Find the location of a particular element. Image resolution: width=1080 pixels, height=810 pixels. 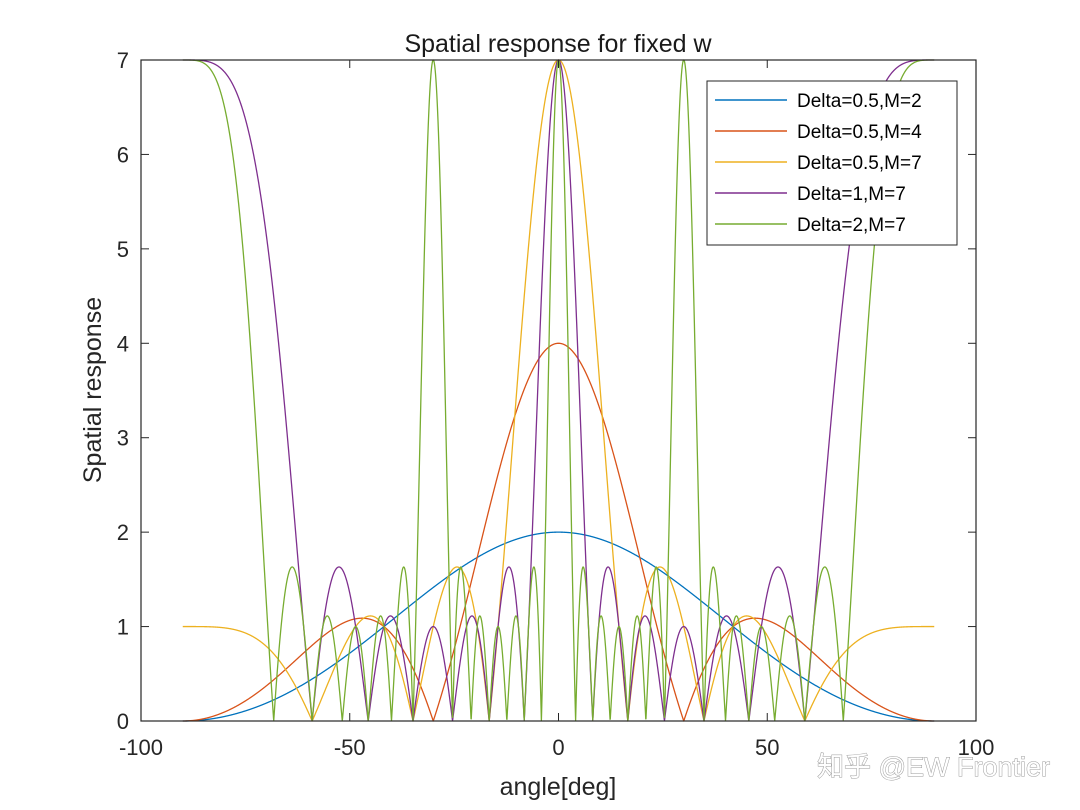

x-axis-title: angle[deg] is located at coordinates (558, 787).